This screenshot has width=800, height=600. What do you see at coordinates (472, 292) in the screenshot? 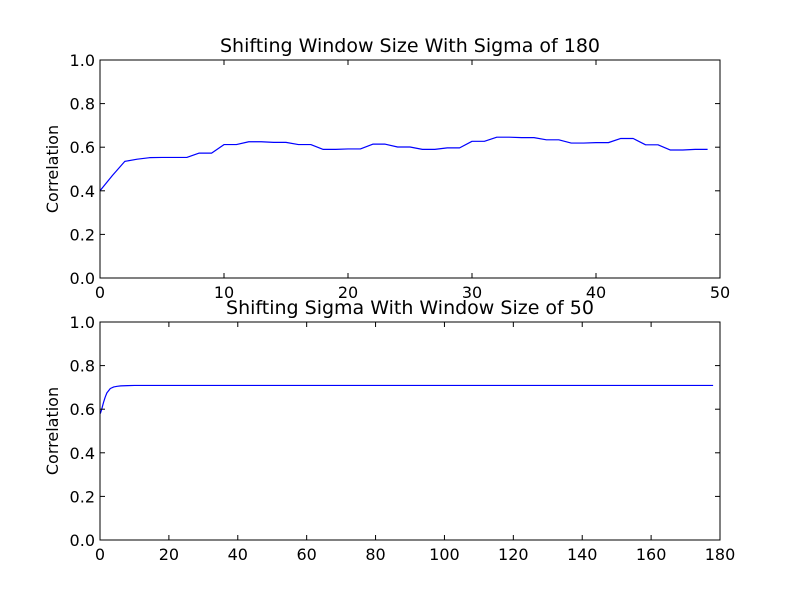
I see `x-tick-label: 30` at bounding box center [472, 292].